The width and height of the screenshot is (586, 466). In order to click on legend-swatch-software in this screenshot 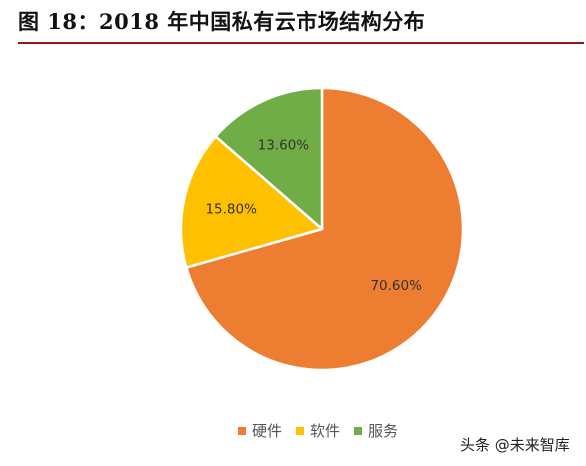, I will do `click(300, 430)`.